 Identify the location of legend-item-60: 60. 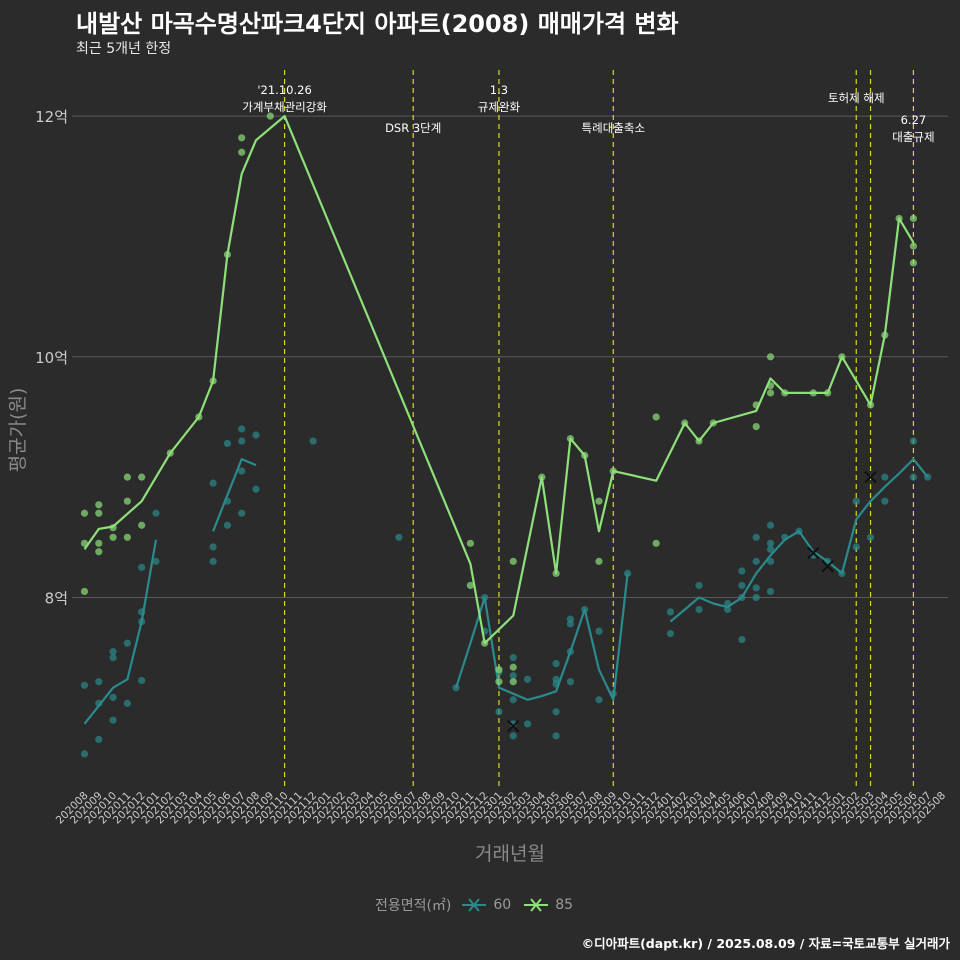
(486, 905).